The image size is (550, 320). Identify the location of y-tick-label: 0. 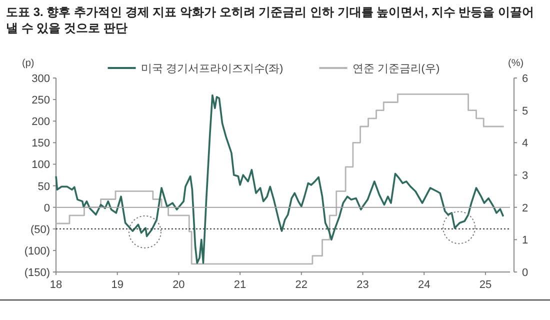
(47, 208).